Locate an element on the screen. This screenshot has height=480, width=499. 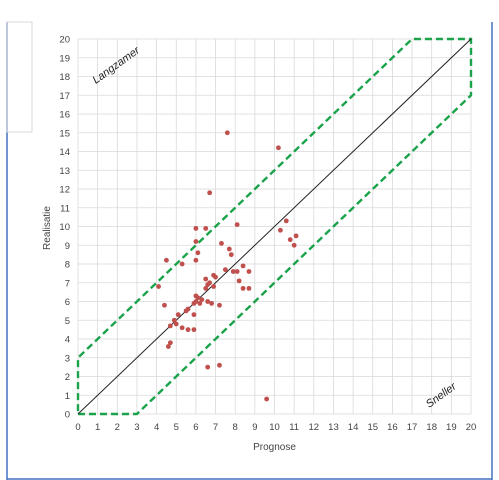
x-tick-label: 12 is located at coordinates (314, 427).